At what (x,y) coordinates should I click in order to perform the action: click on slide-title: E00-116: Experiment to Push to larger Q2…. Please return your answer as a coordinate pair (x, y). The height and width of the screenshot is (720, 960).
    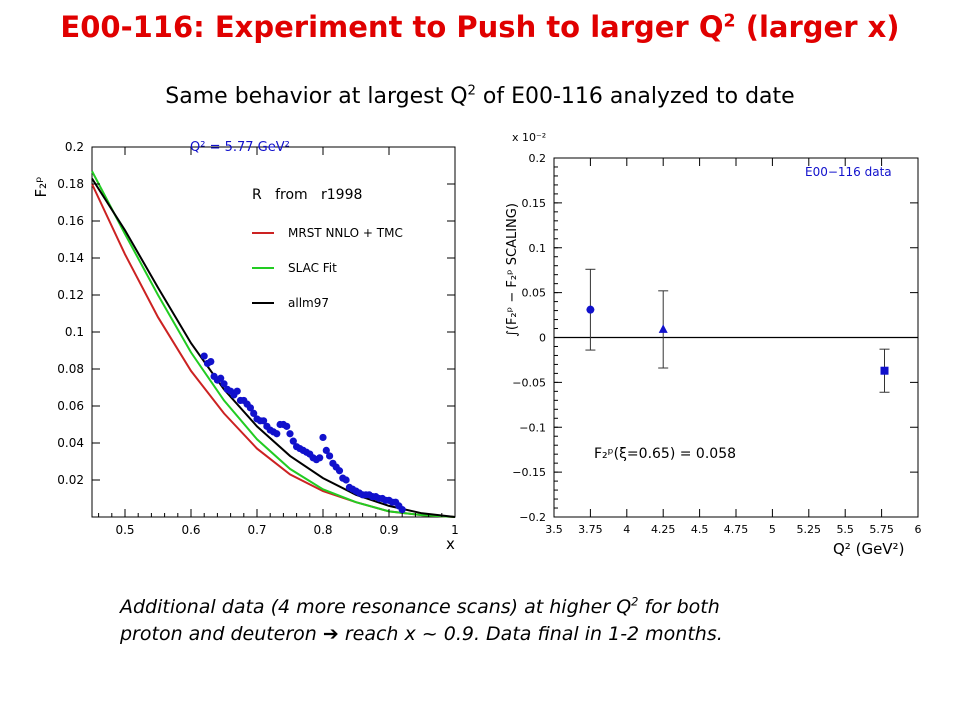
    Looking at the image, I should click on (480, 27).